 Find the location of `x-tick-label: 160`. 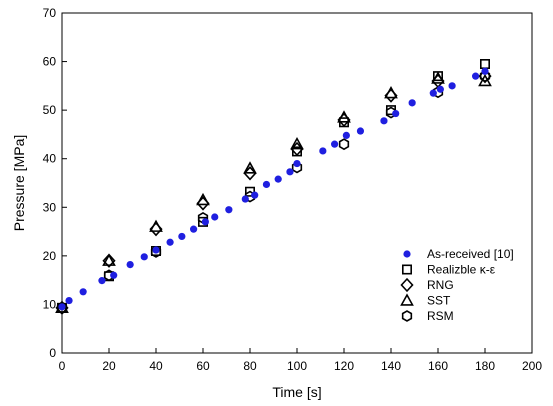

x-tick-label: 160 is located at coordinates (438, 366).